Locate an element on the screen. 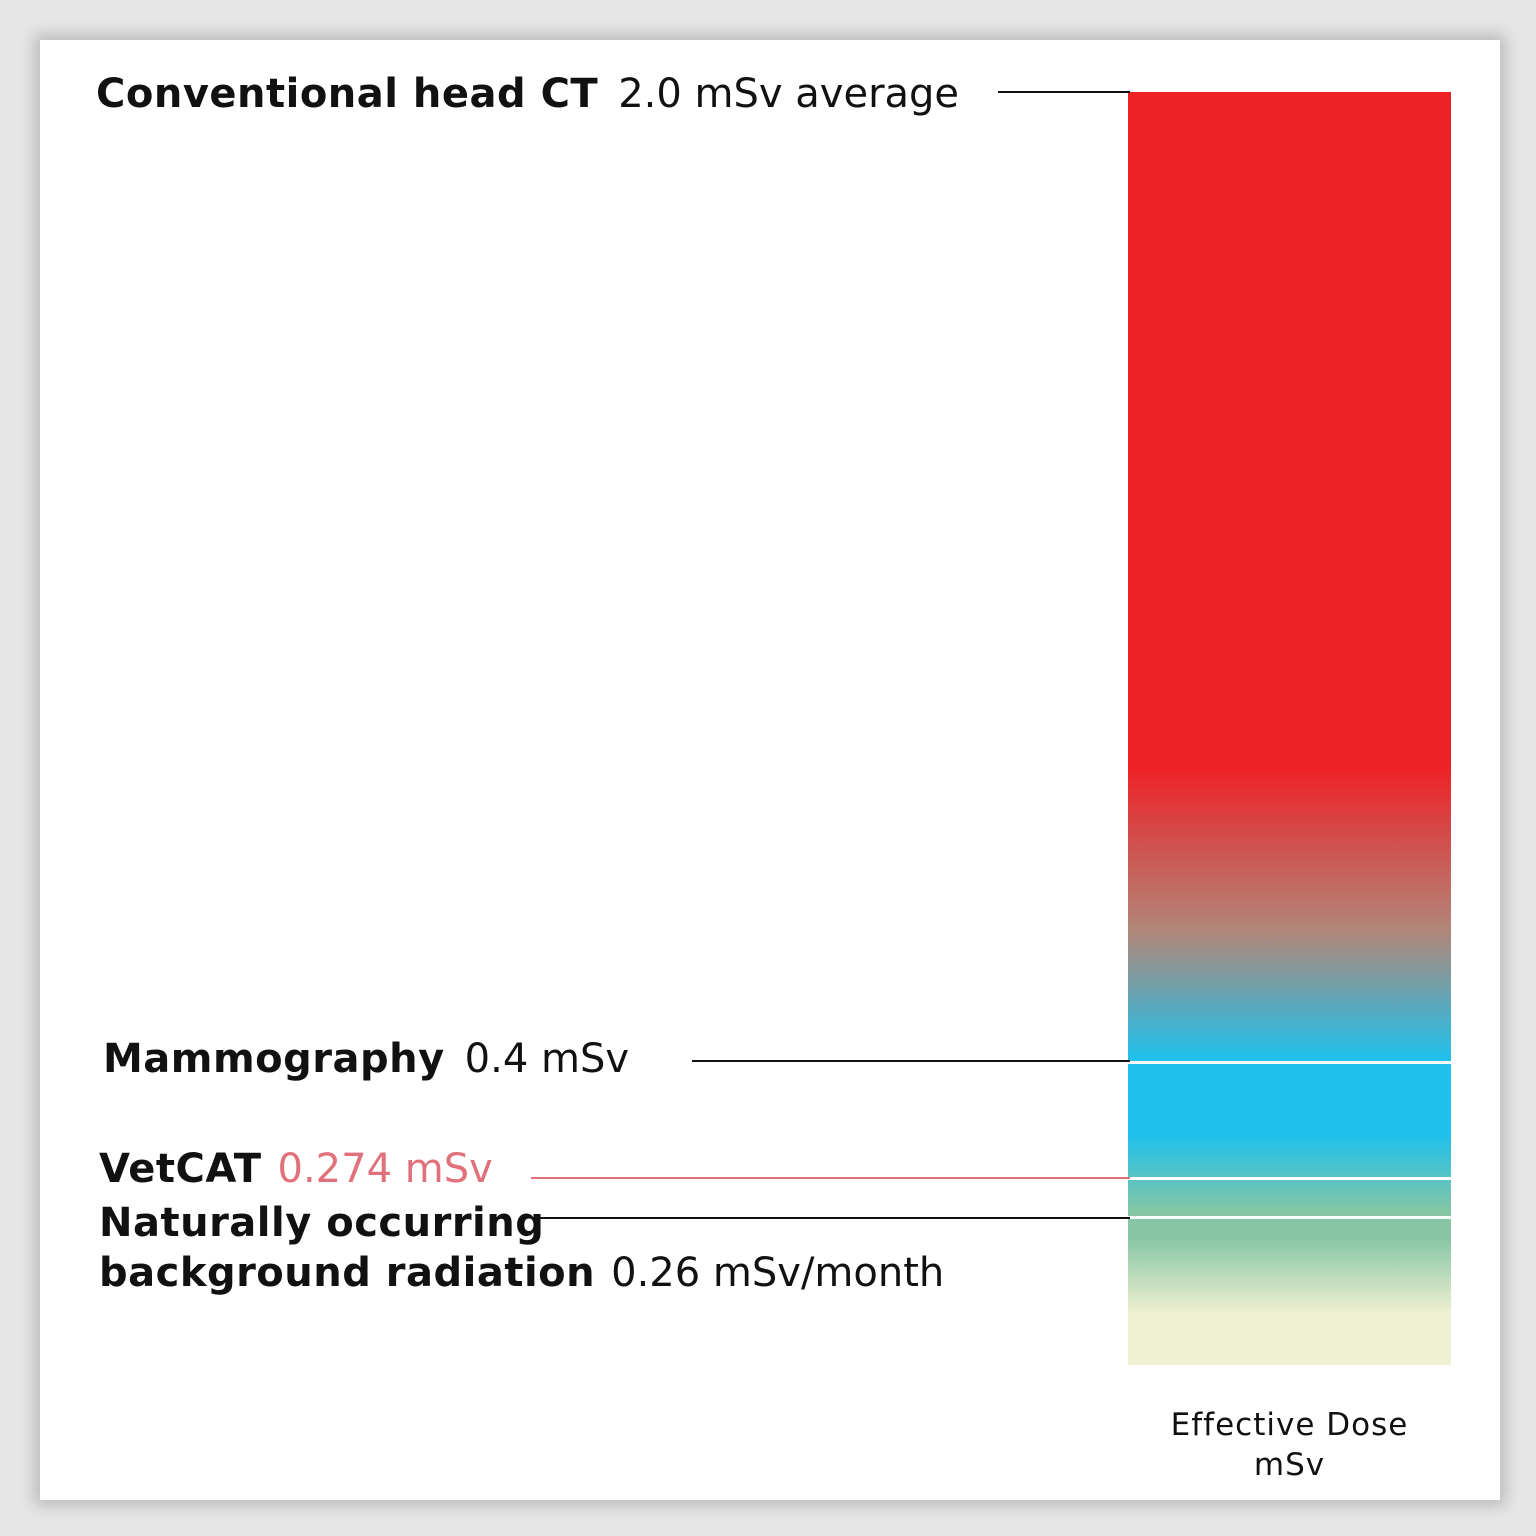 The width and height of the screenshot is (1536, 1536). background-label-line1: Naturally occurring is located at coordinates (321, 1223).